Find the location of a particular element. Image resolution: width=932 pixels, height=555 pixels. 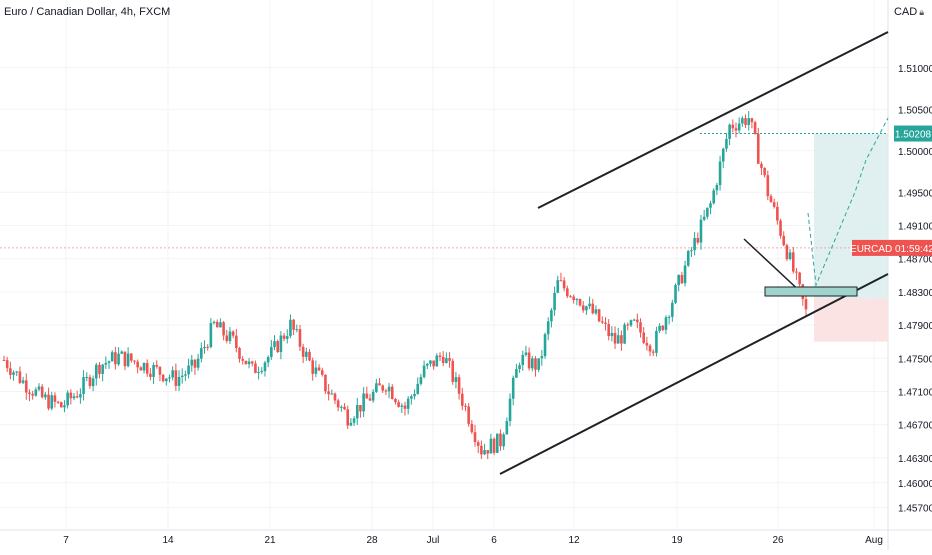

currency-selector: CAD 🔒︎ is located at coordinates (909, 12).